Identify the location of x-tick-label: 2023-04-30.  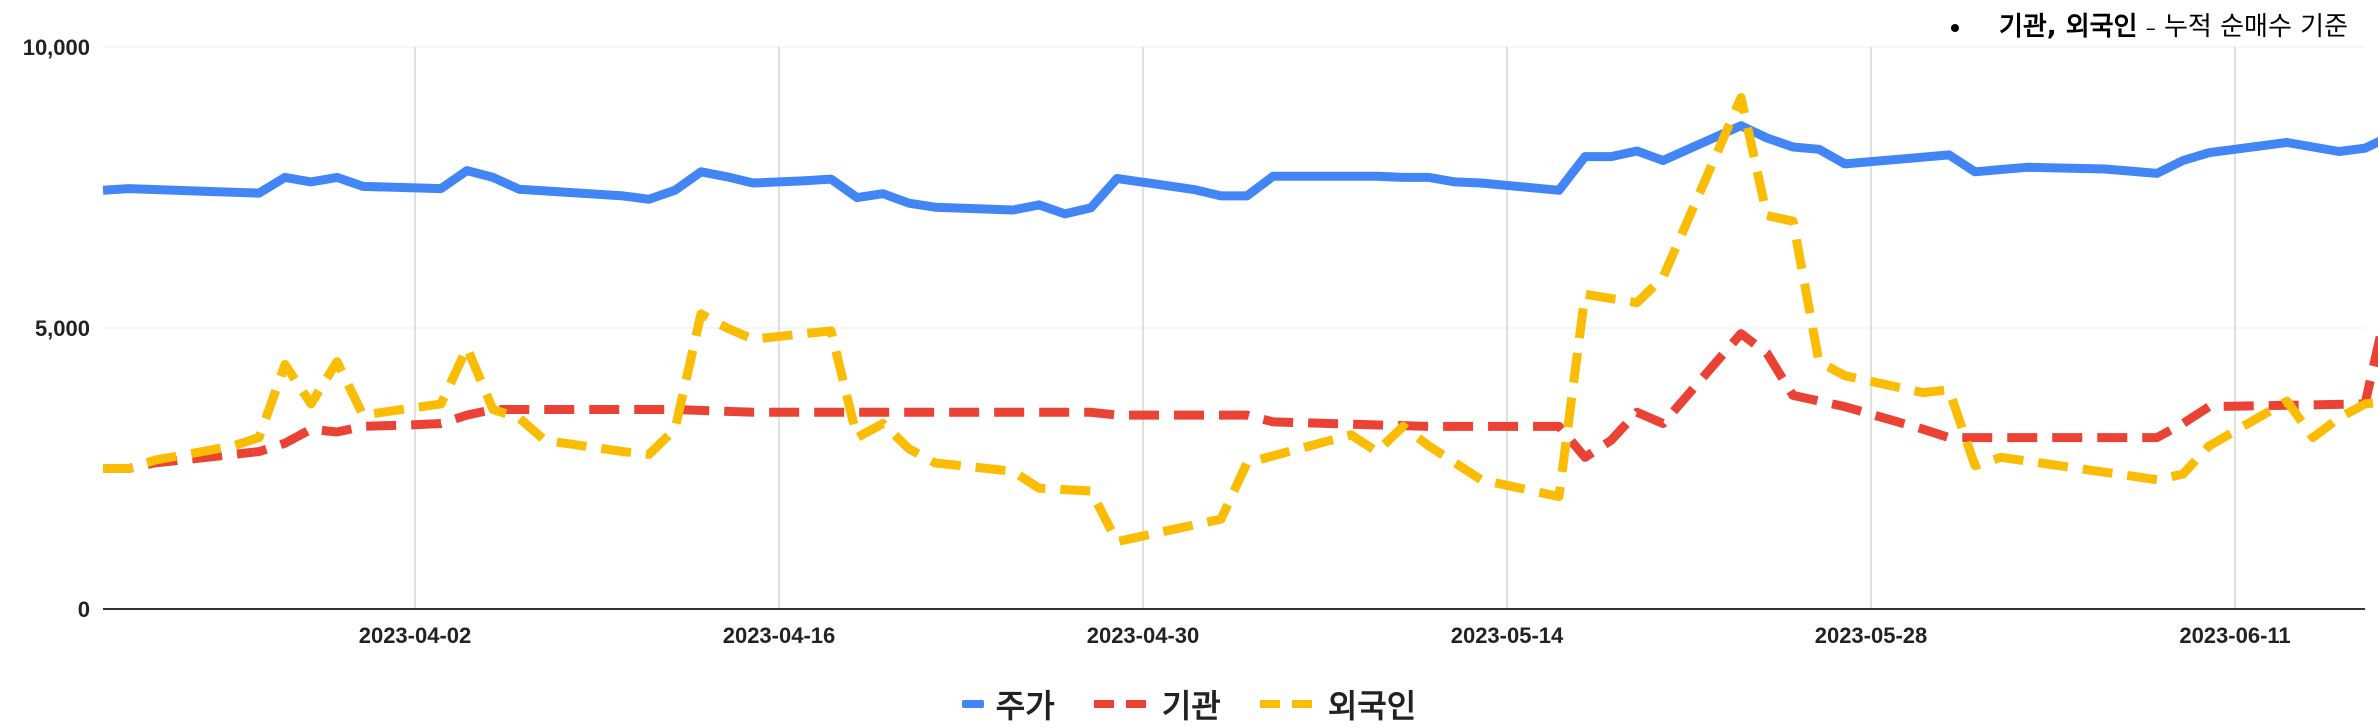
(1143, 635).